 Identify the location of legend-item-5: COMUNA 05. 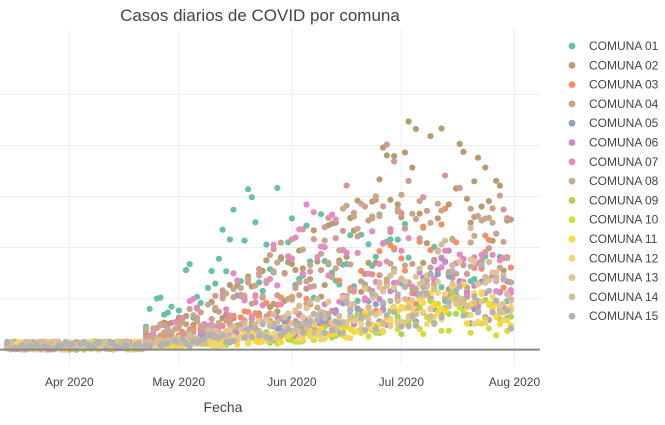
(613, 123).